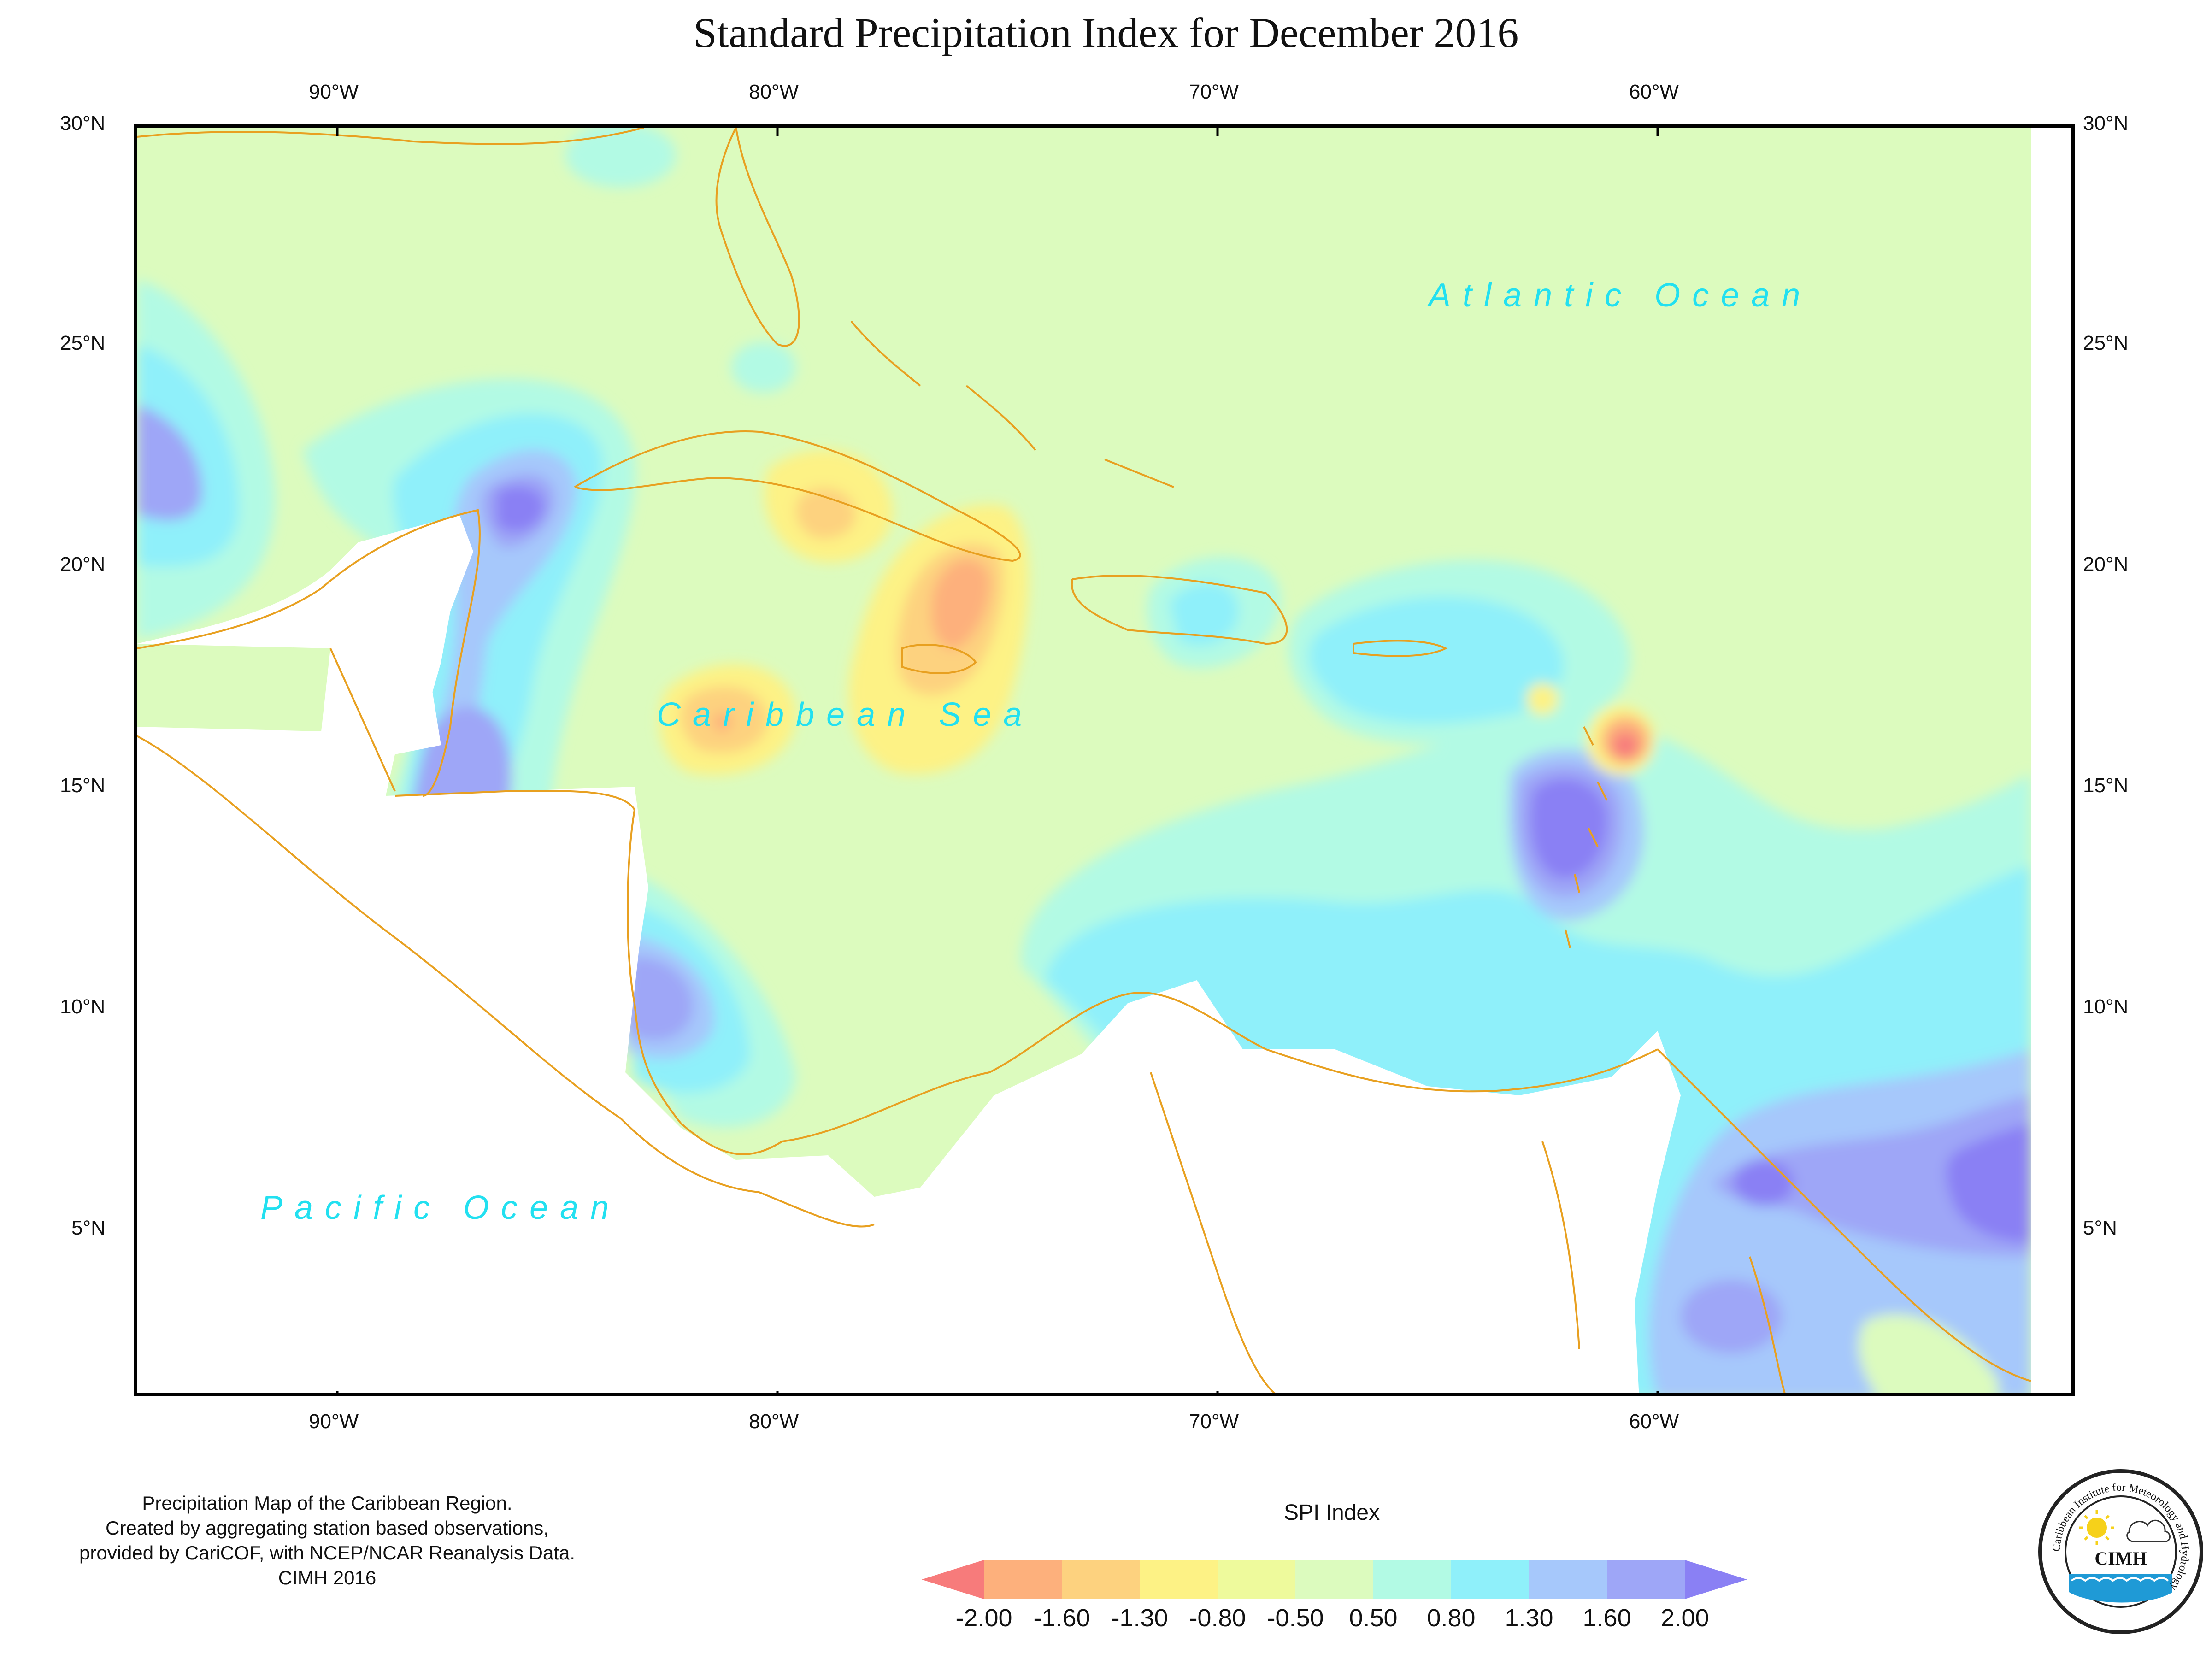 This screenshot has width=2212, height=1659. What do you see at coordinates (1400, 648) in the screenshot?
I see `coast-puerto-rico` at bounding box center [1400, 648].